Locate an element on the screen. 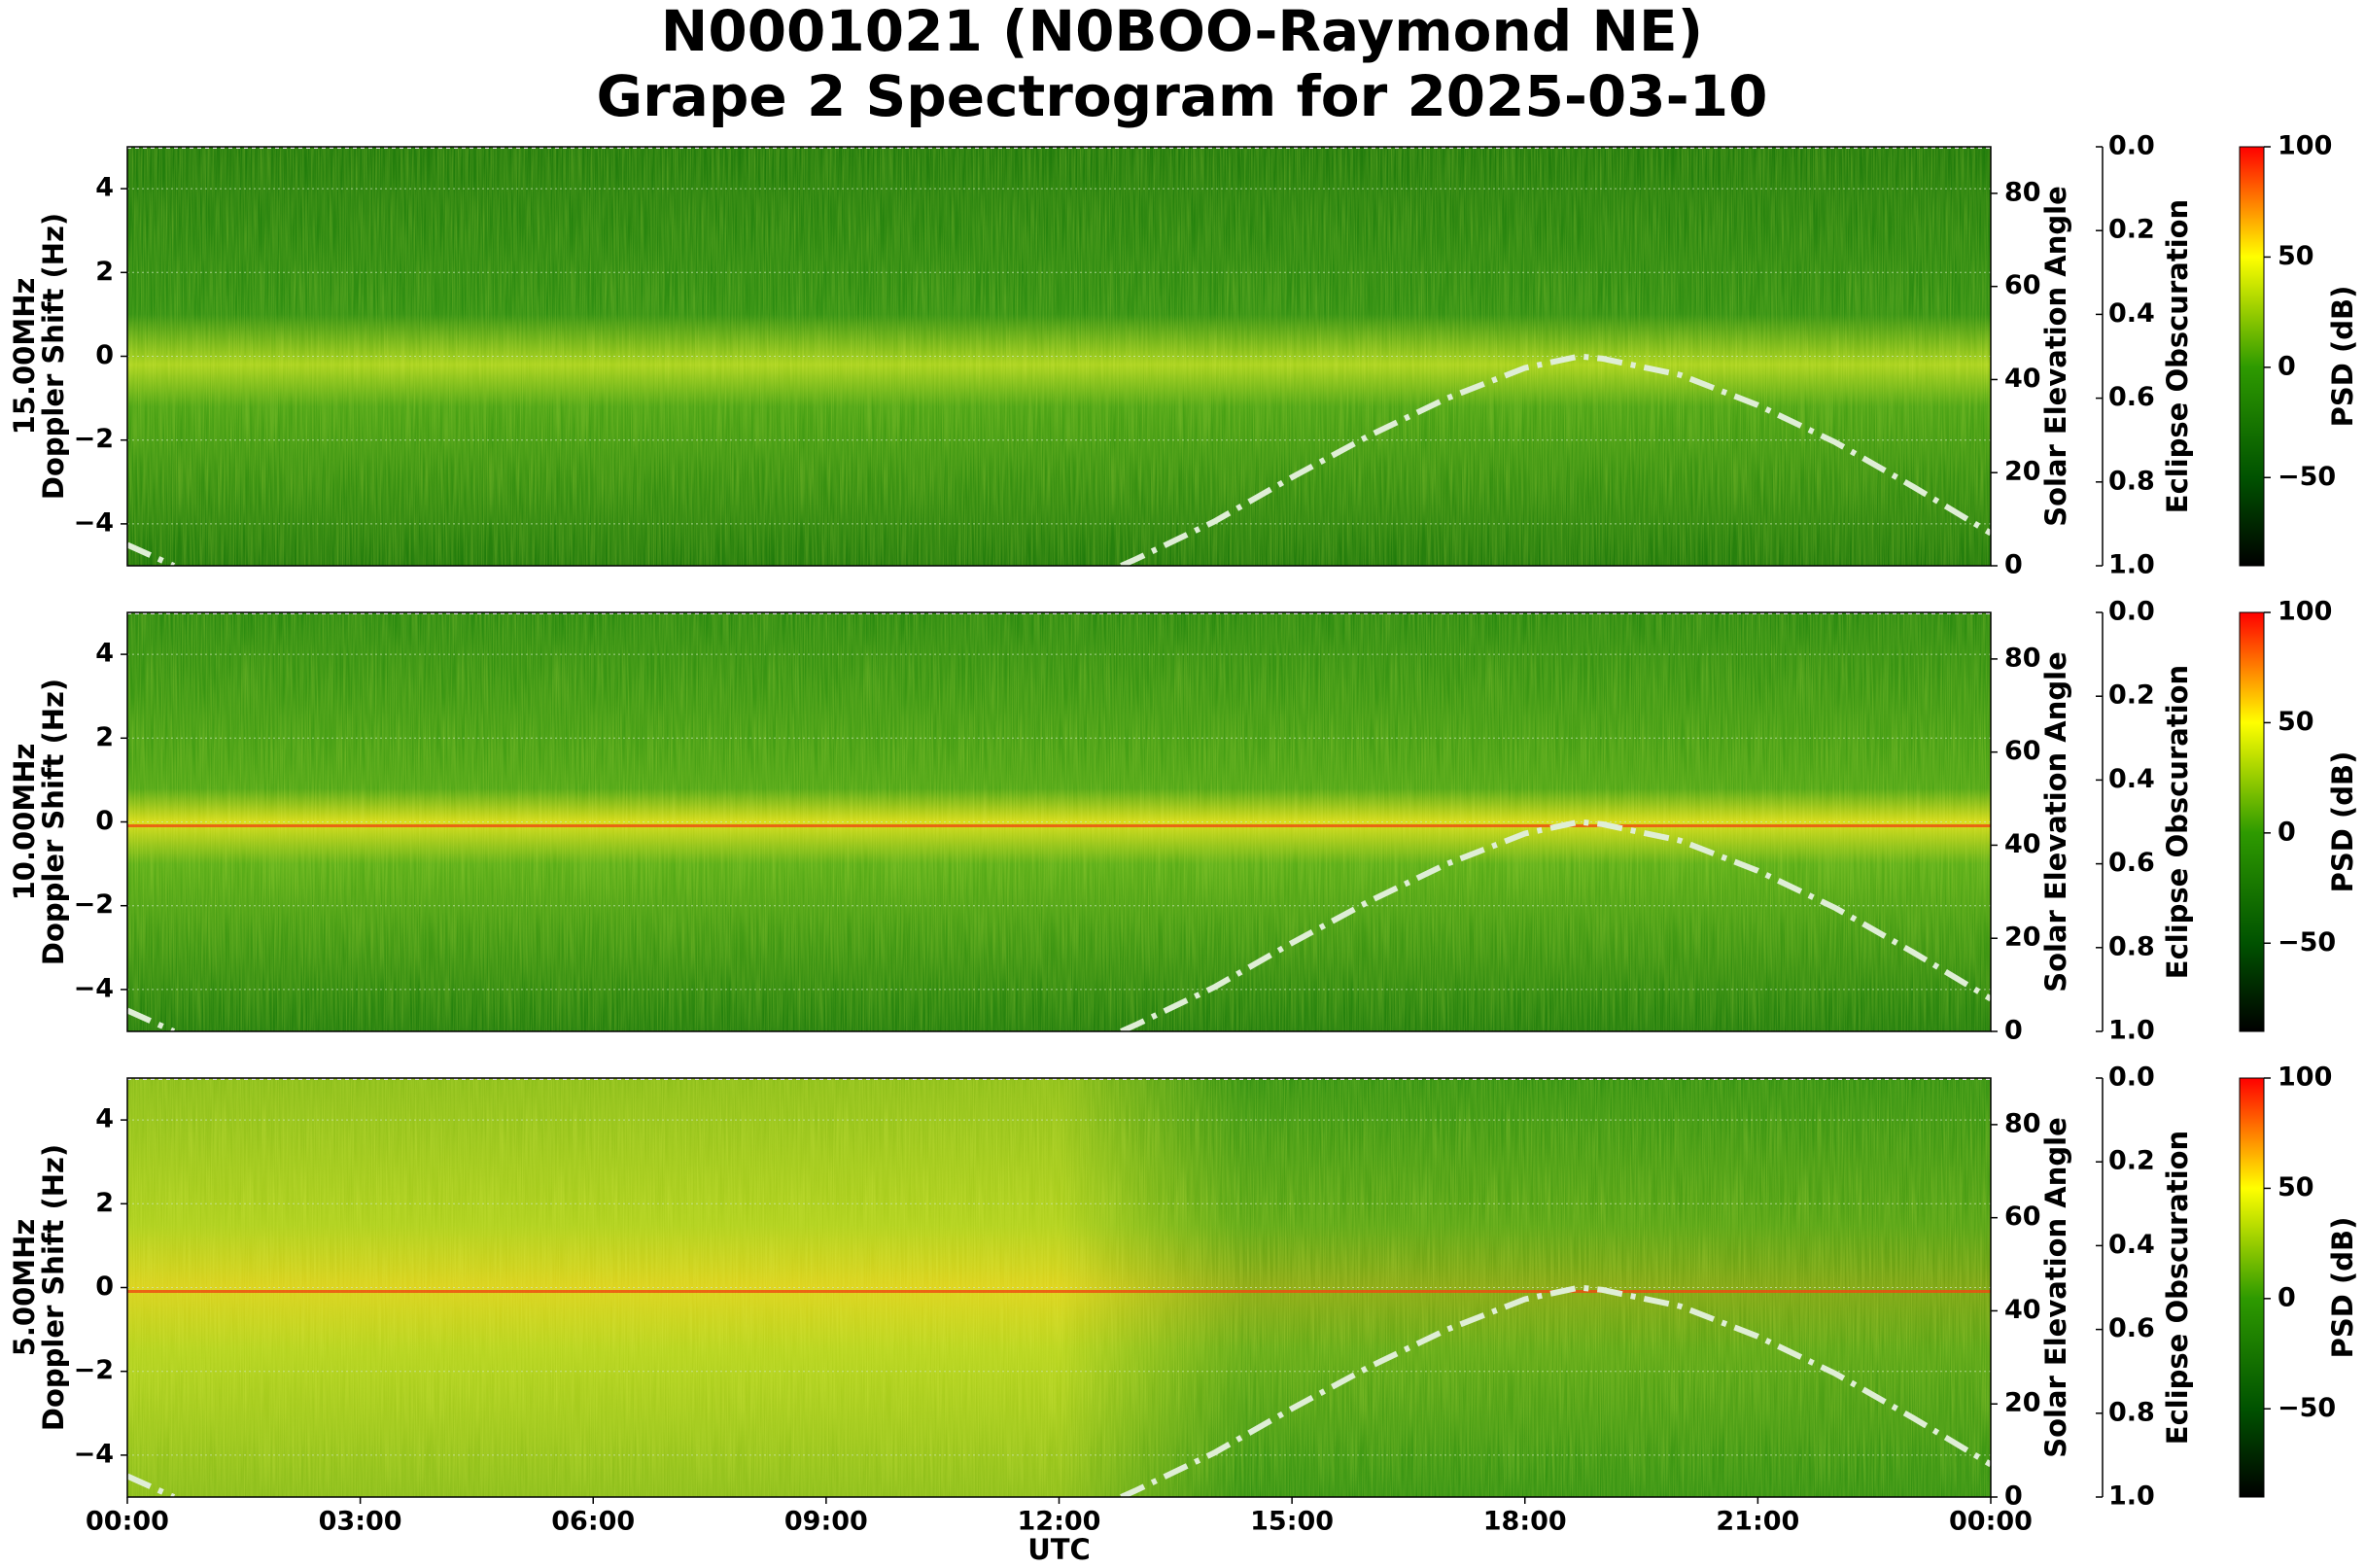  x-tick-label: 21:00 is located at coordinates (1757, 1522).